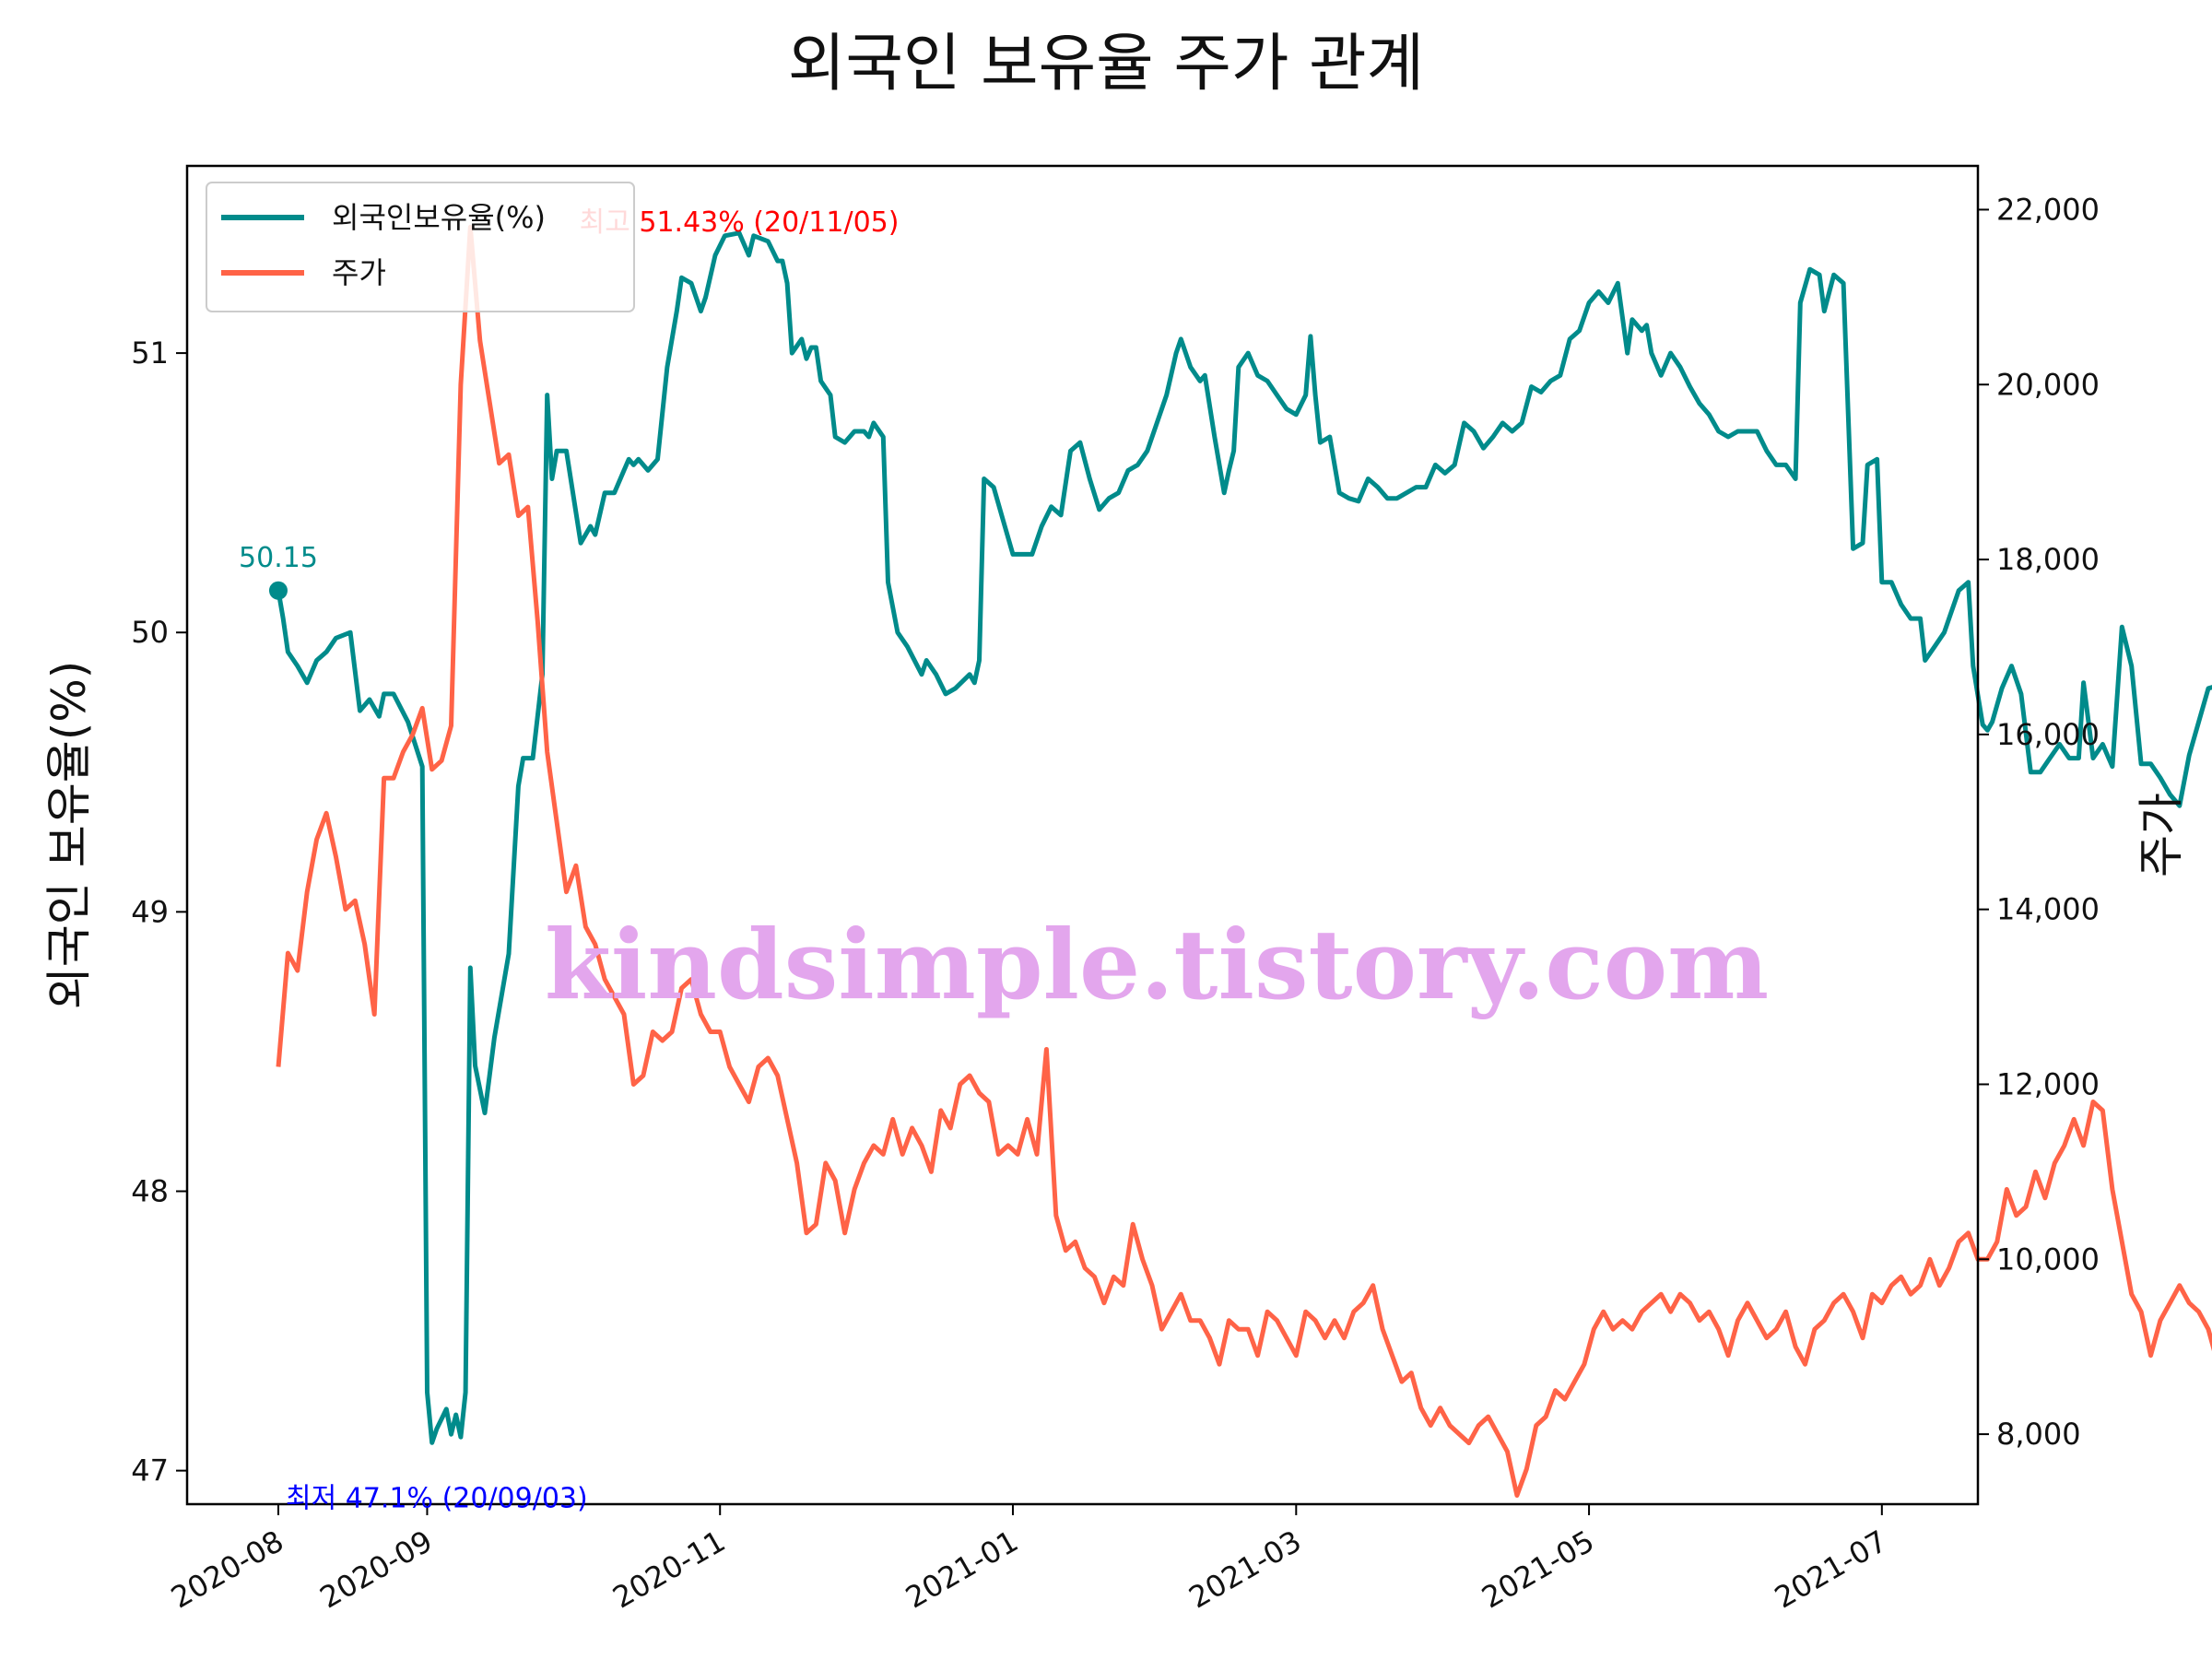 The height and width of the screenshot is (1659, 2212). What do you see at coordinates (278, 590) in the screenshot?
I see `start-point-marker` at bounding box center [278, 590].